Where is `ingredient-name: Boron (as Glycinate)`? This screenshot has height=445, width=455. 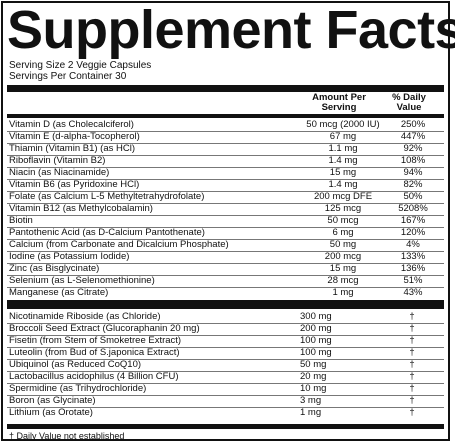
ingredient-name: Boron (as Glycinate) is located at coordinates (52, 400).